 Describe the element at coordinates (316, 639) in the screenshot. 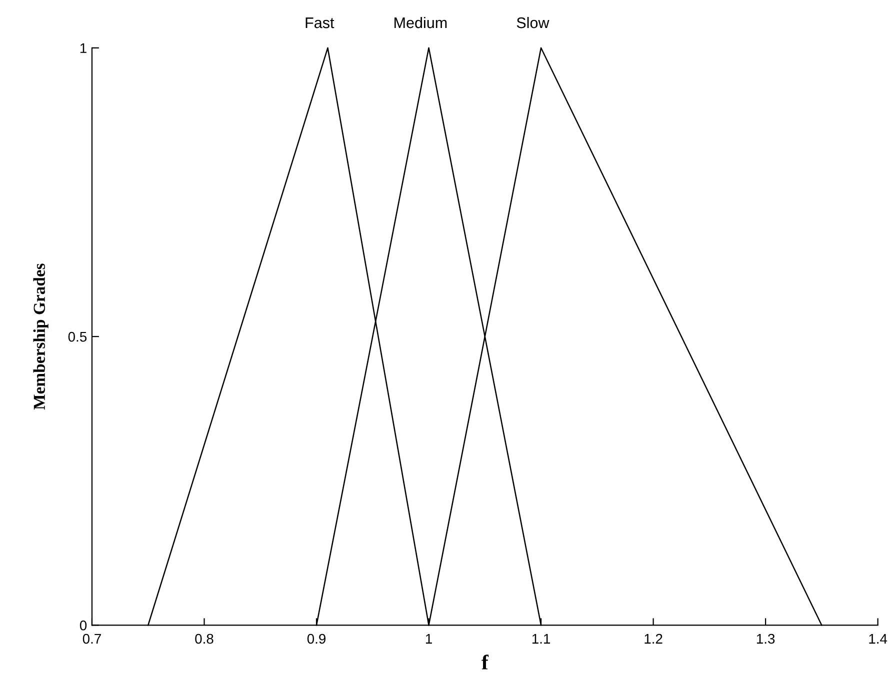

I see `x-tick-label: 0.9` at that location.